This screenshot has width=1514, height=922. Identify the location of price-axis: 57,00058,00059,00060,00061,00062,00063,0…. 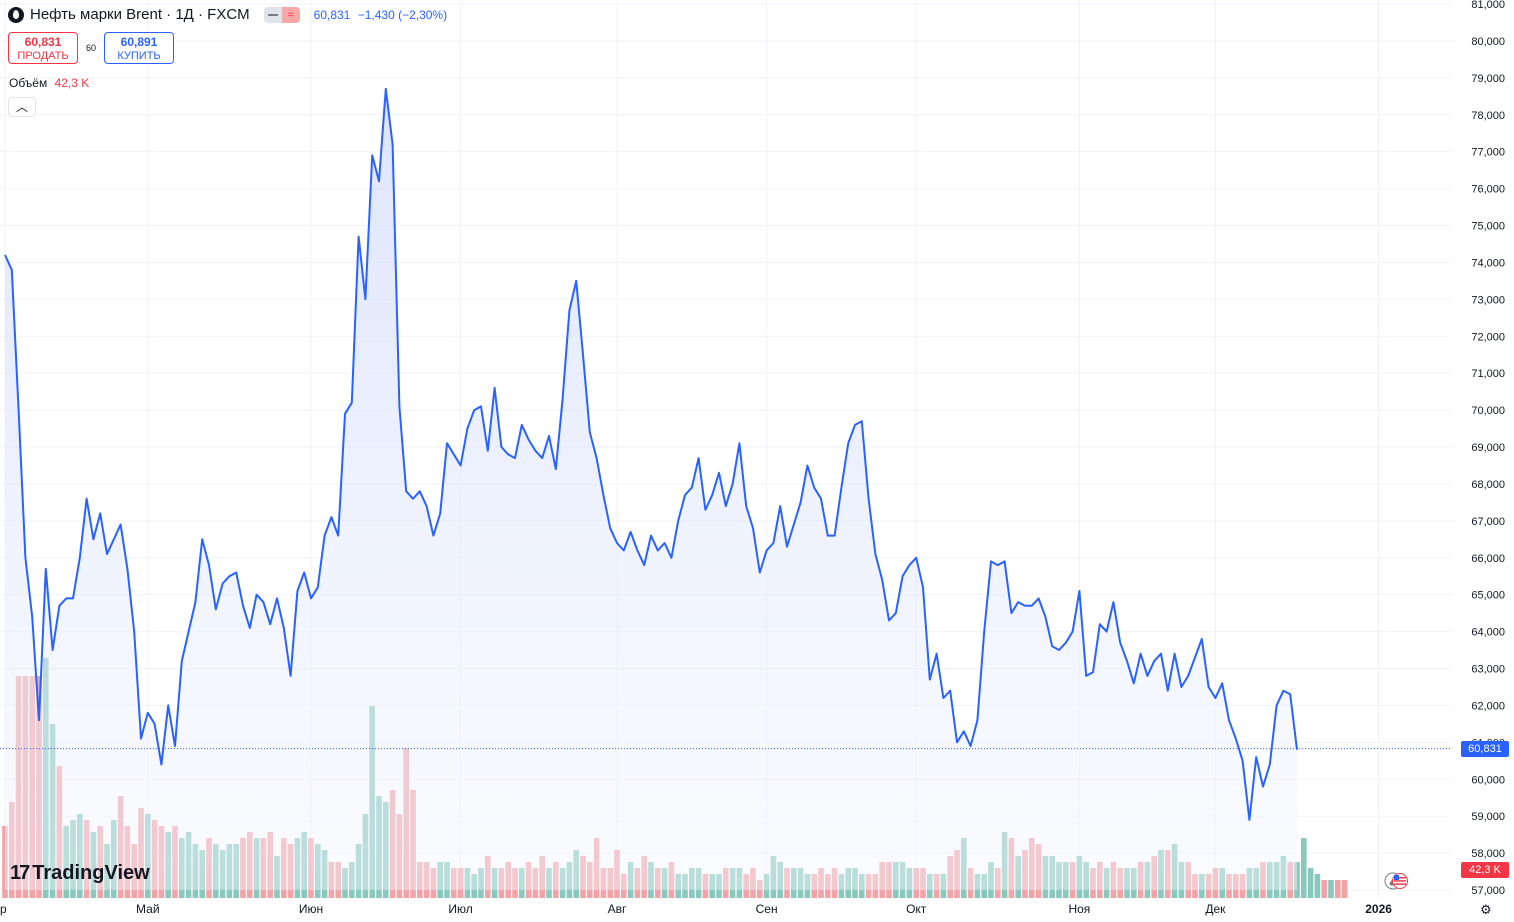
(1488, 448).